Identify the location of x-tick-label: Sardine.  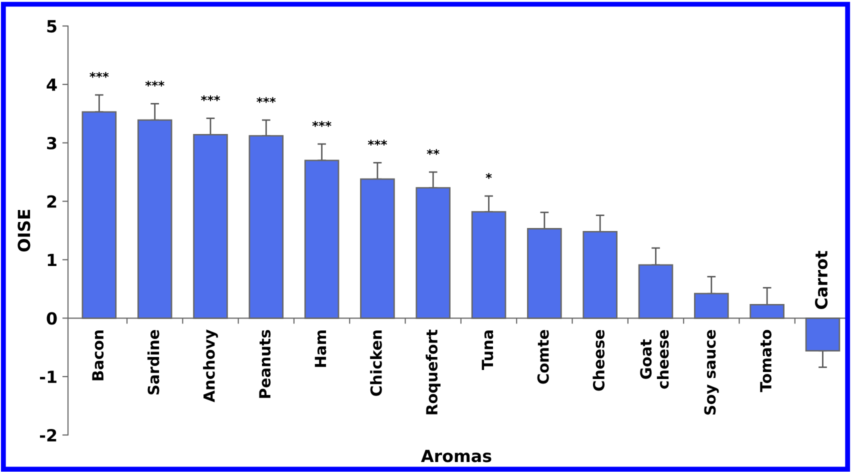
(153, 362).